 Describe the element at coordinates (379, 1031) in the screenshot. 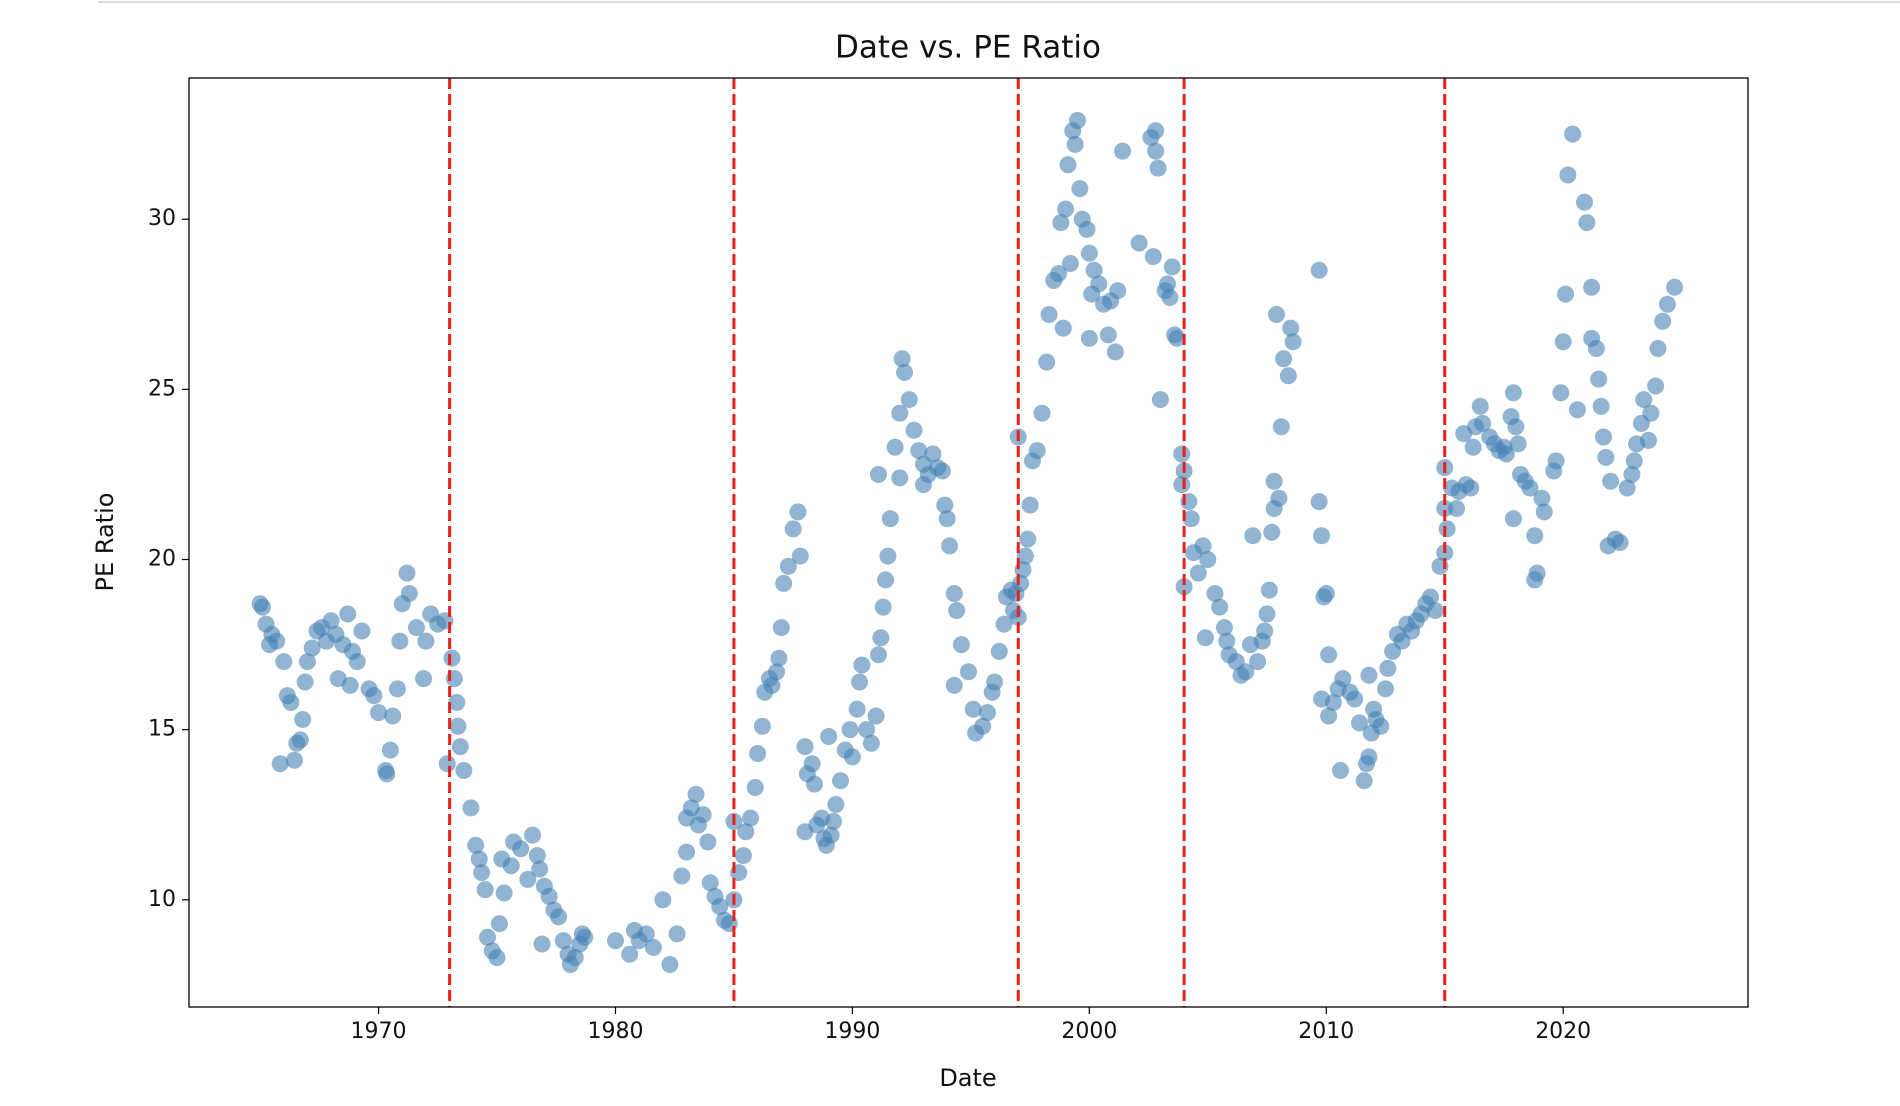

I see `x-tick-label: 1970` at that location.